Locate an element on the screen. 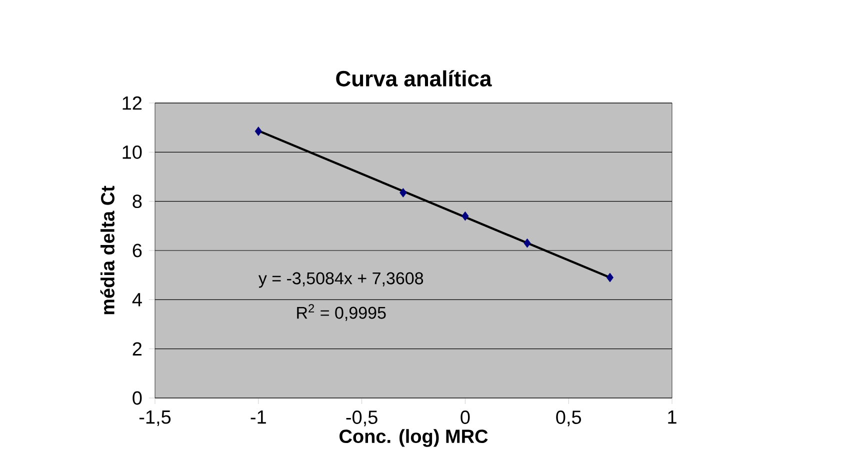 This screenshot has height=453, width=858. chart-title: Curva analítica is located at coordinates (414, 78).